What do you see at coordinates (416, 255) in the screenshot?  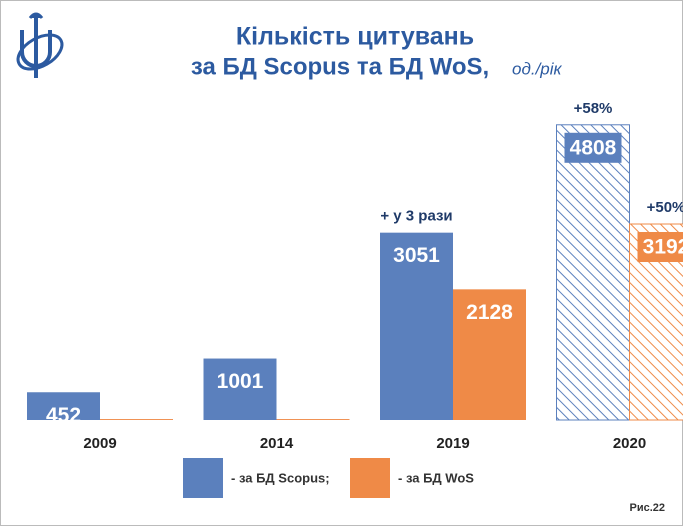 I see `value-label: 3051` at bounding box center [416, 255].